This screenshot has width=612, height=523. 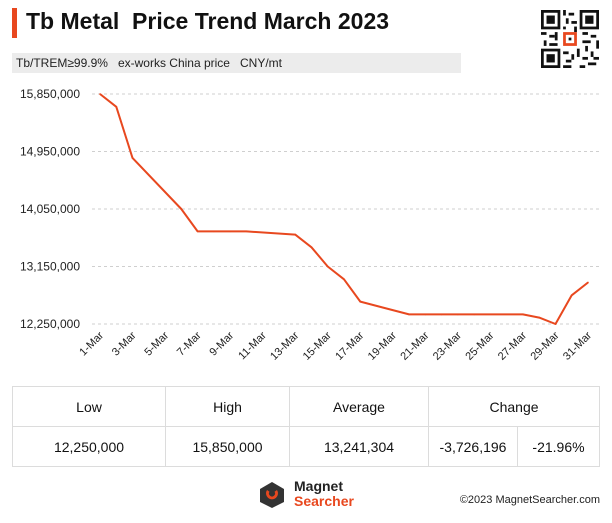 I want to click on y-tick-label: 15,850,000, so click(x=50, y=94).